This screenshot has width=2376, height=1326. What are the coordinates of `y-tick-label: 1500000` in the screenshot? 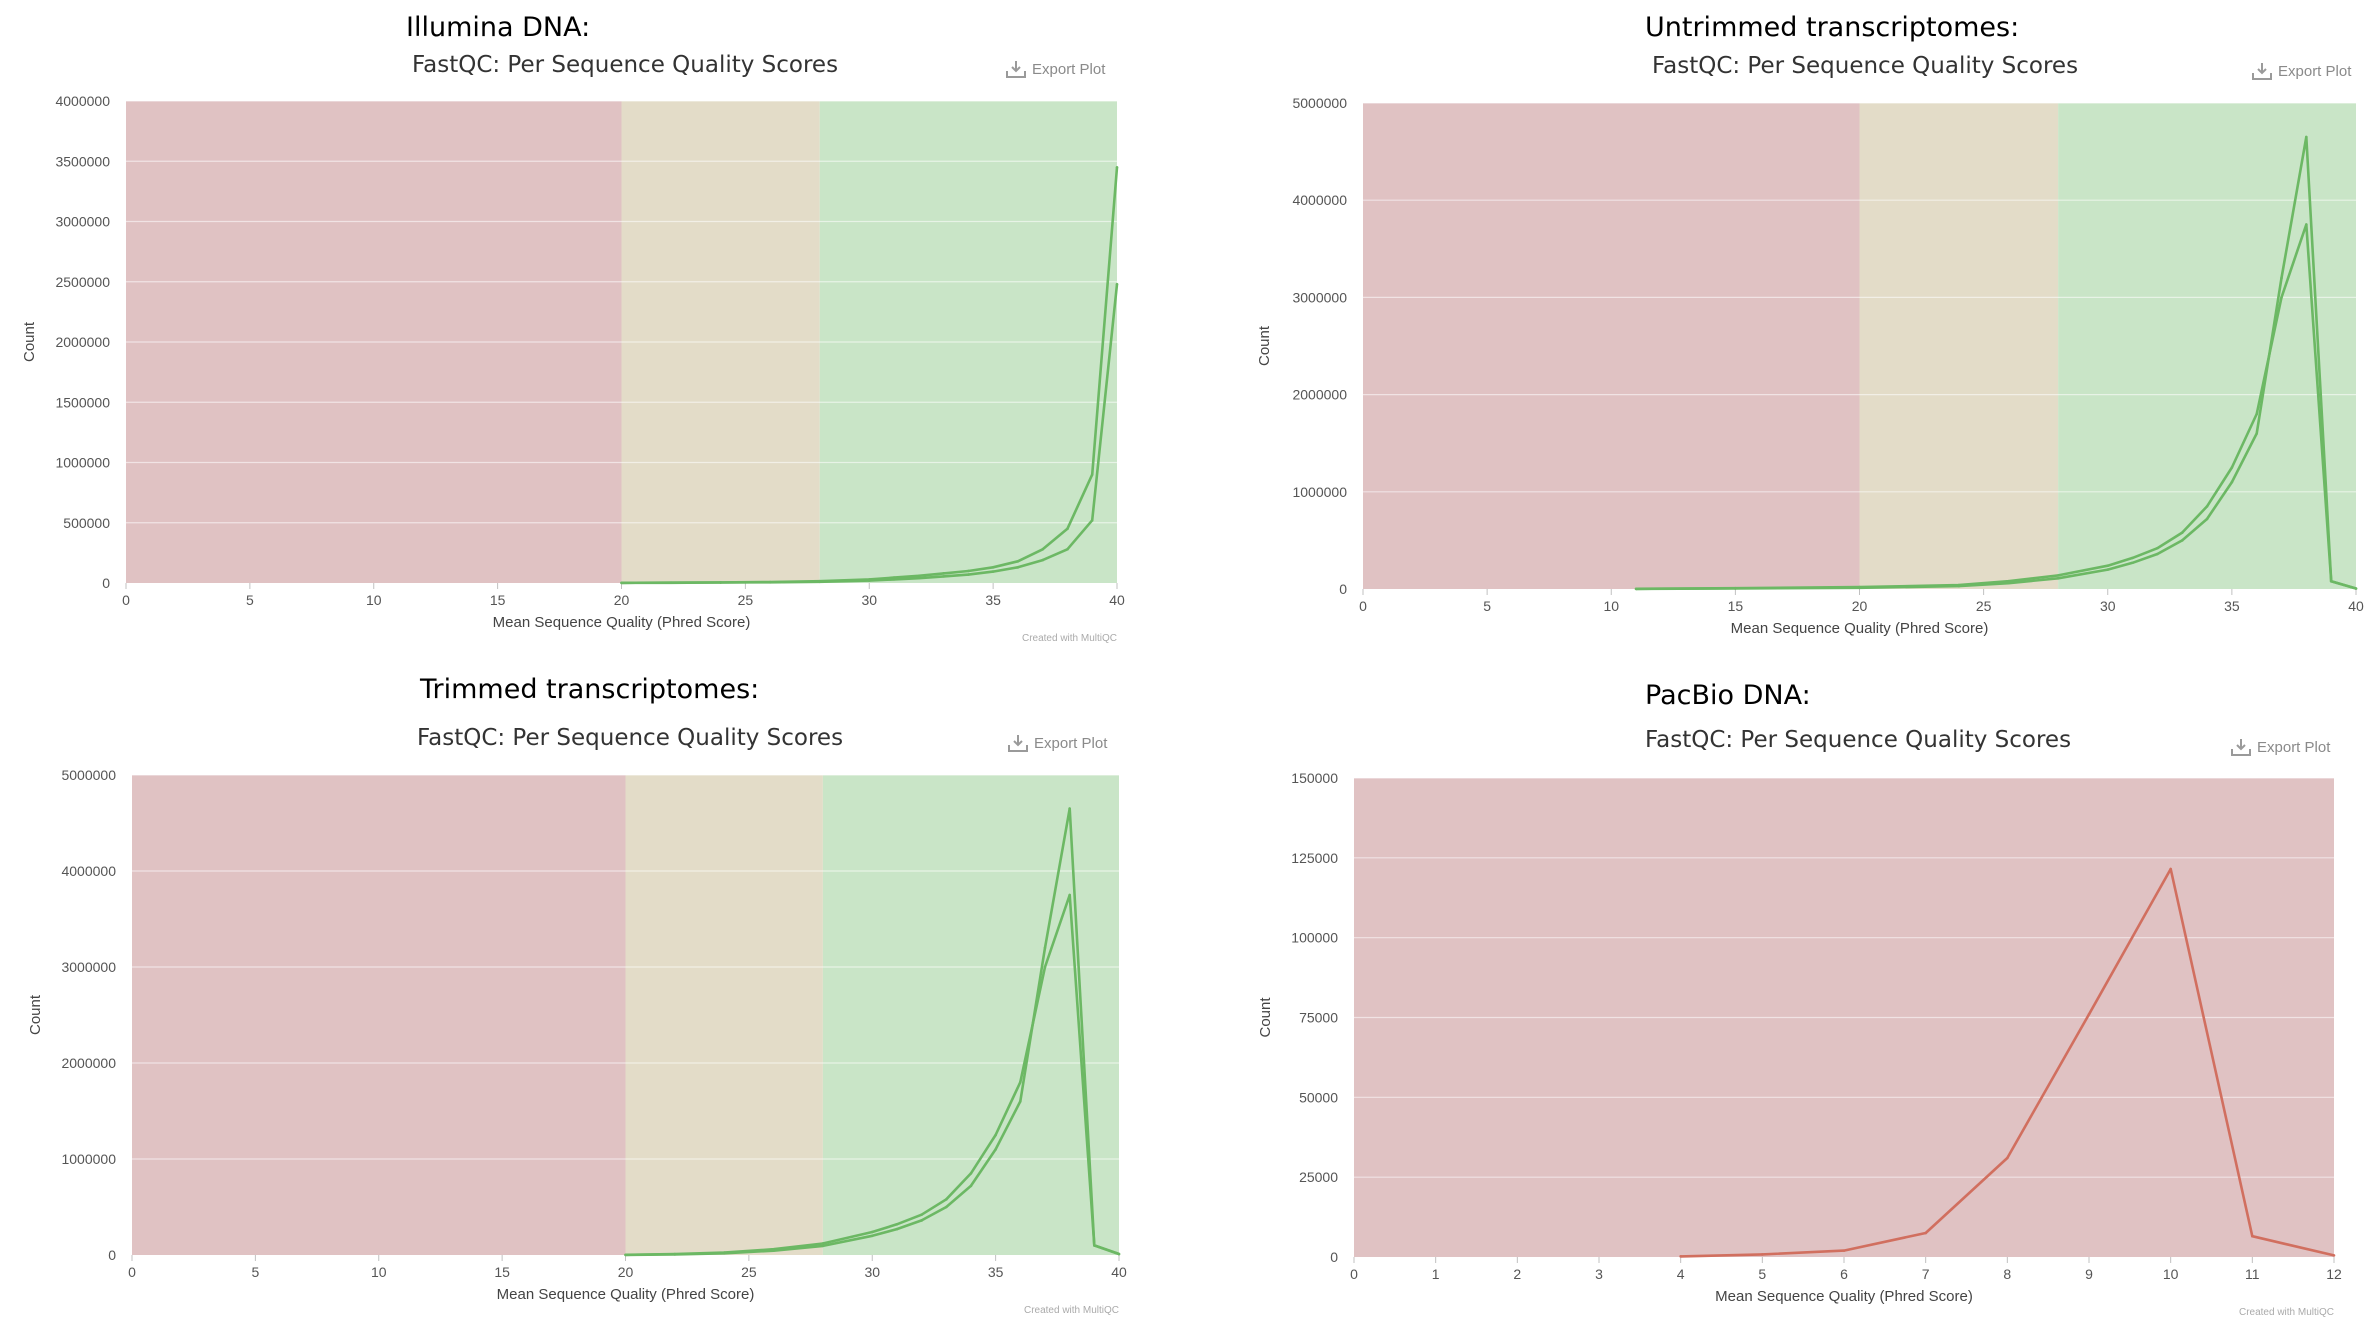 It's located at (82, 402).